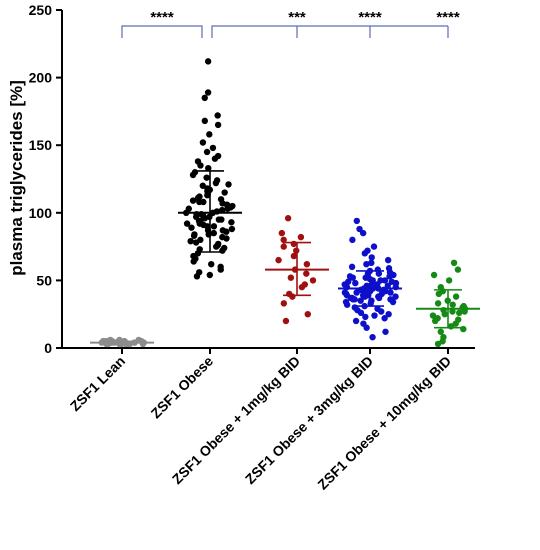  Describe the element at coordinates (41, 213) in the screenshot. I see `y-tick-label: 100` at that location.